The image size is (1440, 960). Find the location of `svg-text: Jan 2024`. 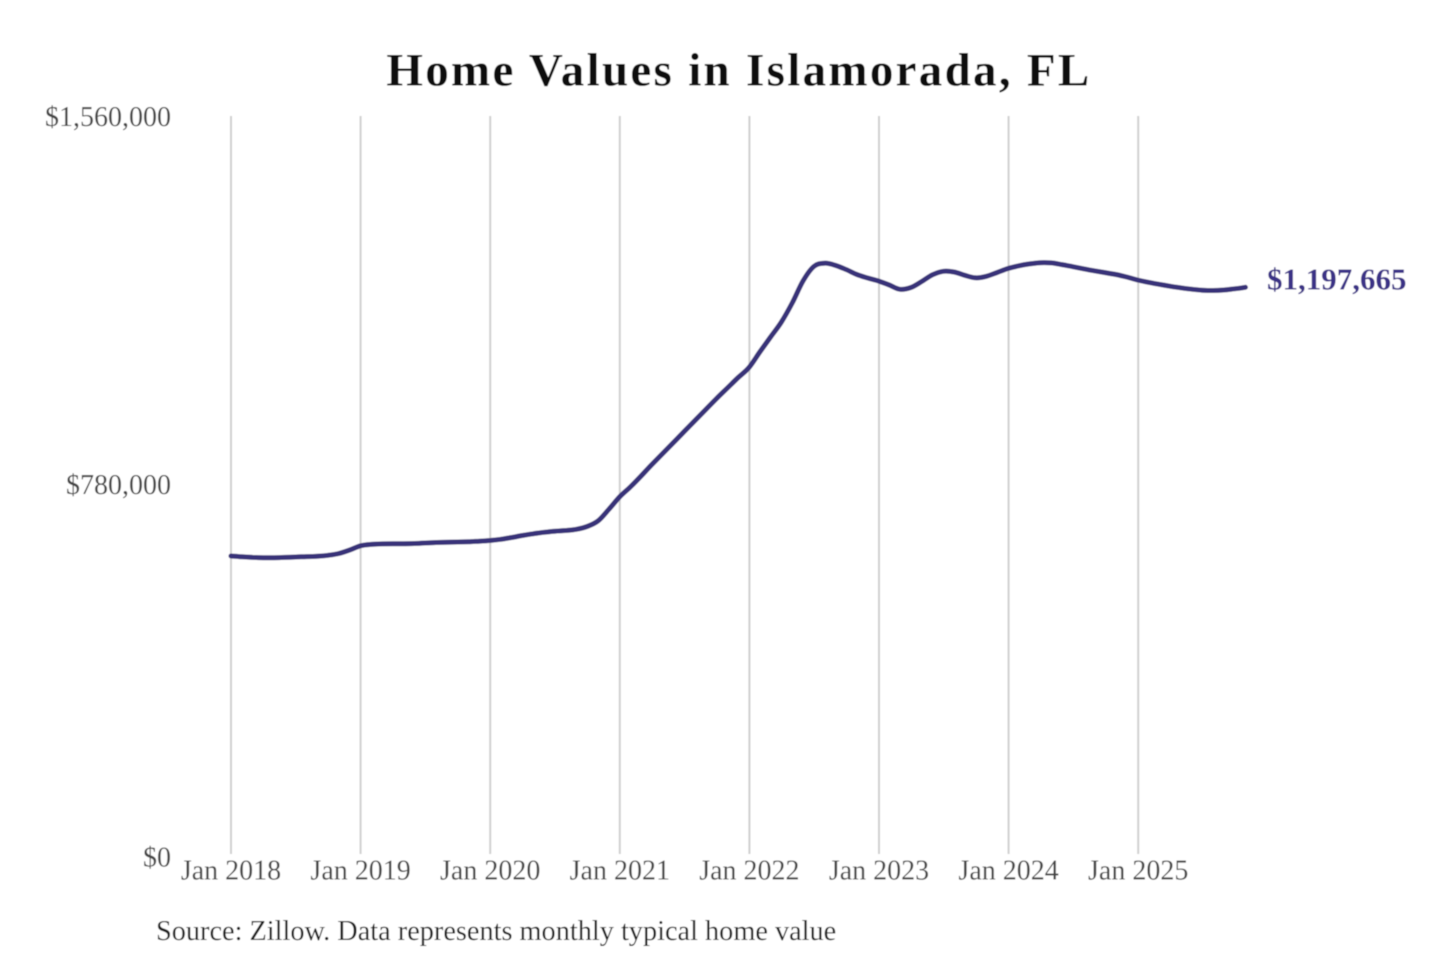

svg-text: Jan 2024 is located at coordinates (1008, 871).